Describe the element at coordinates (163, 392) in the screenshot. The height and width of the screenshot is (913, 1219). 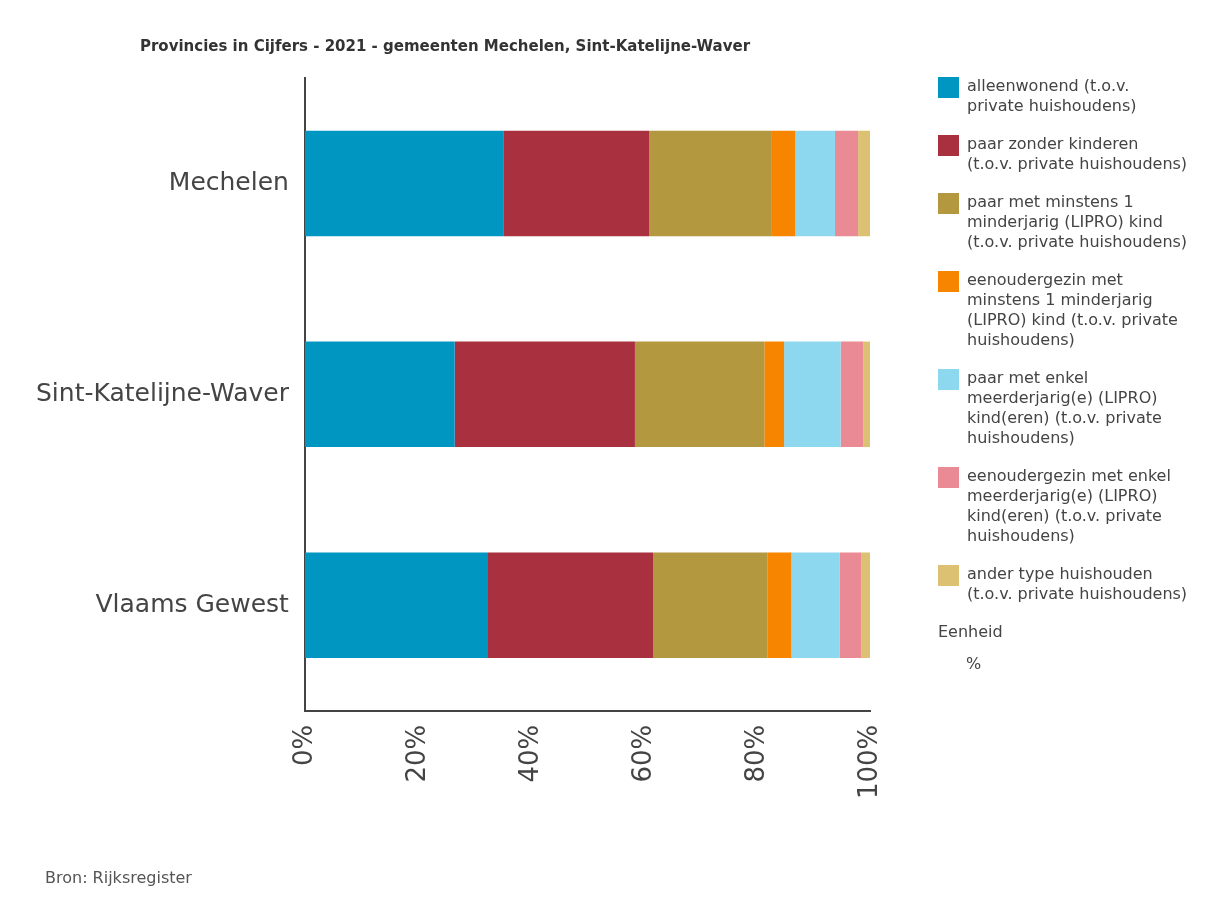
I see `y-tick-label: Sint-Katelijne-Waver` at that location.